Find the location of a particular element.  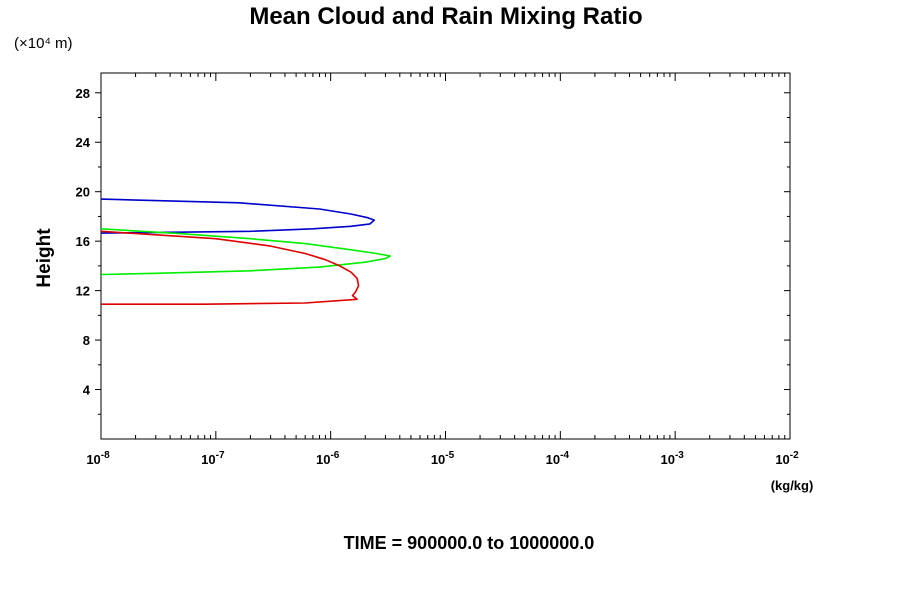

y-axis-unit: (×10⁴ m) is located at coordinates (43, 43).